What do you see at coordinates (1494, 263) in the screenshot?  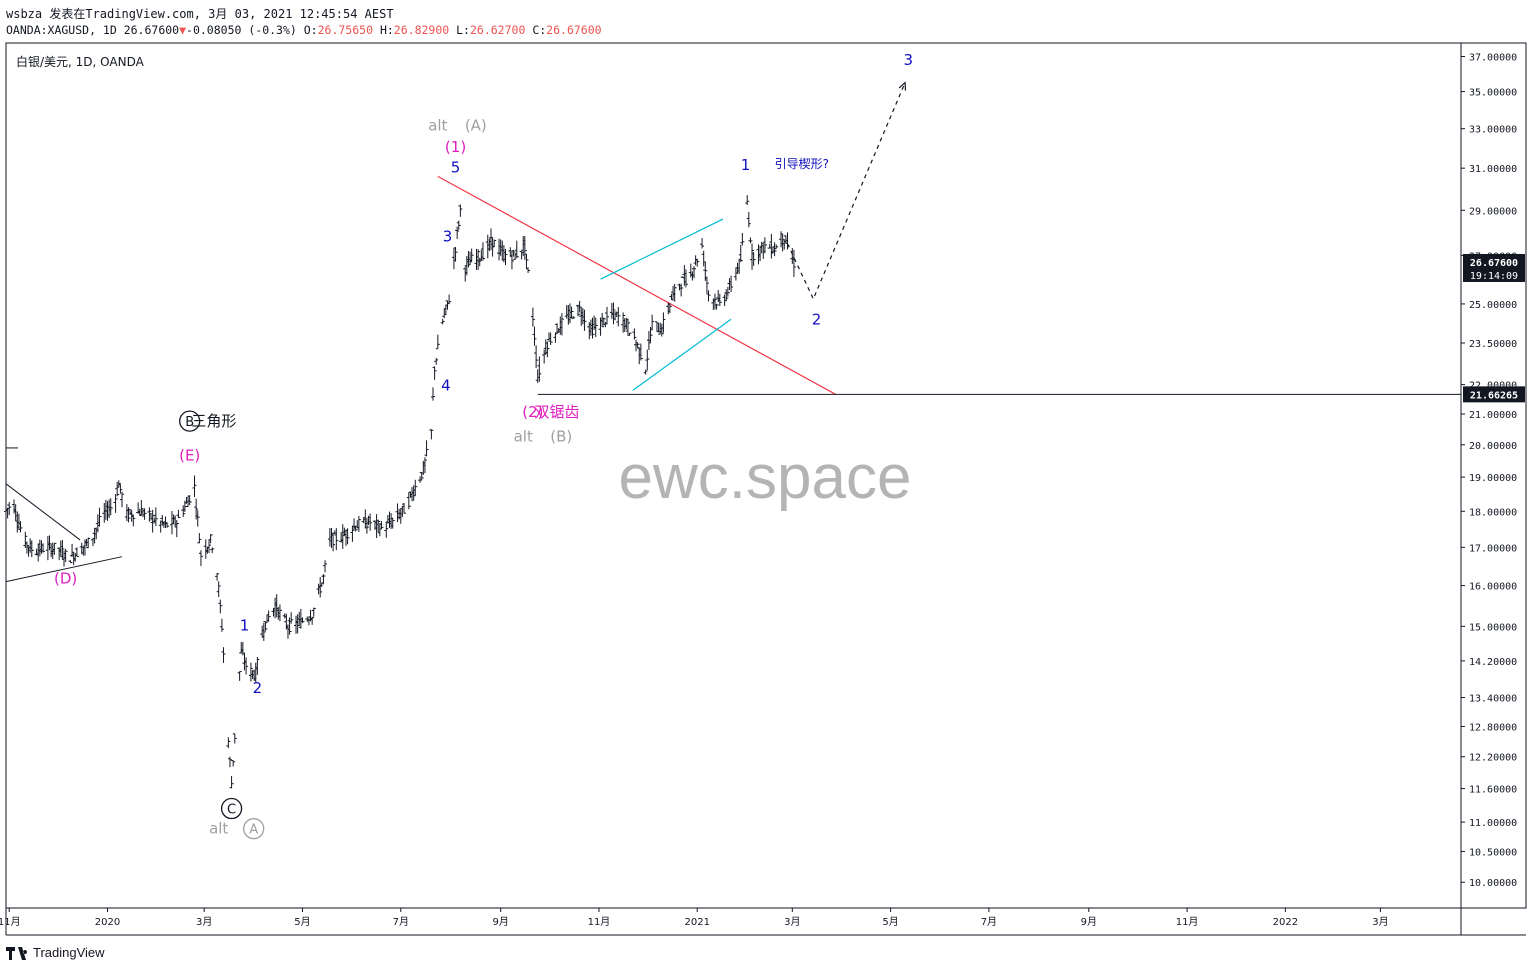 I see `last-price-tag-text: 26.67600` at bounding box center [1494, 263].